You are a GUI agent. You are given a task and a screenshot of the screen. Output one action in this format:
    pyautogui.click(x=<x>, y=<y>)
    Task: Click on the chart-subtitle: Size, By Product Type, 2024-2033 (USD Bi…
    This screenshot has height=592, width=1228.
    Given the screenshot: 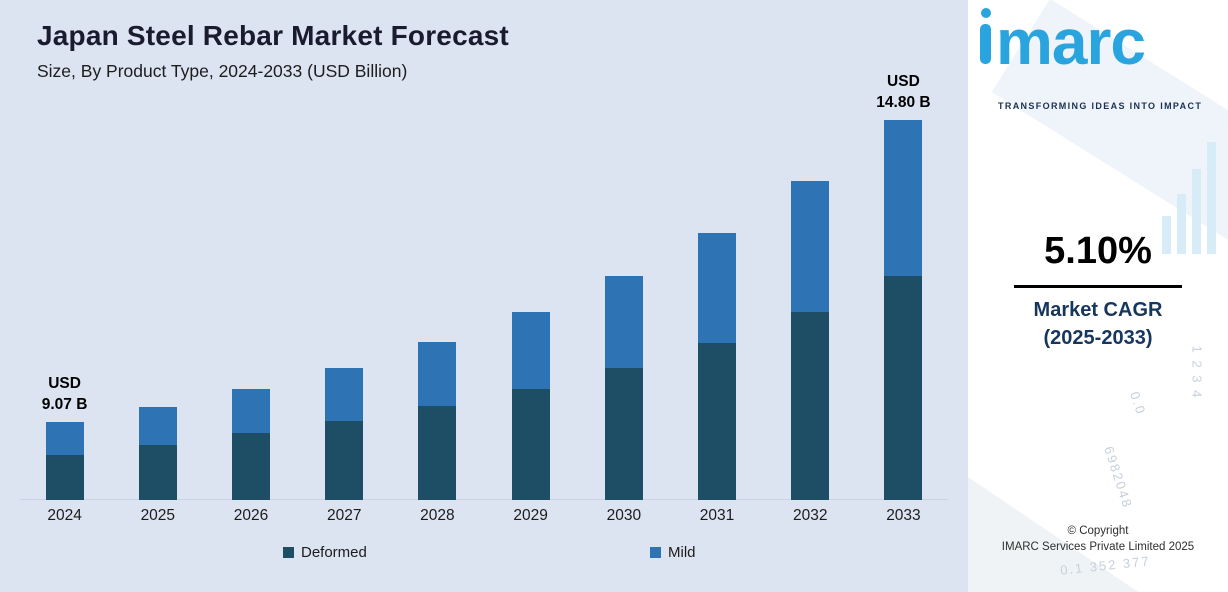 What is the action you would take?
    pyautogui.click(x=222, y=71)
    